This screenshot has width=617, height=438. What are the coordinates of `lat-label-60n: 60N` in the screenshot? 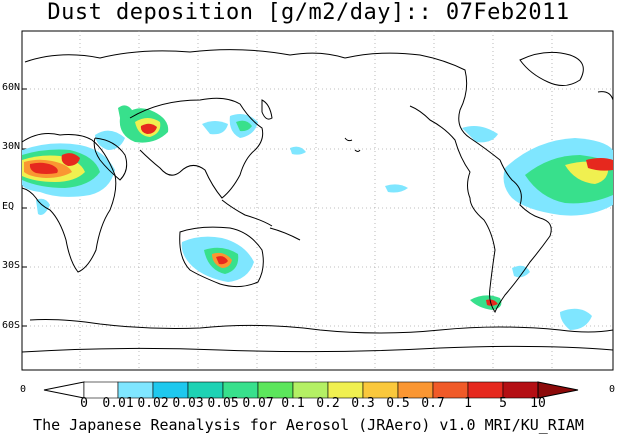 It's located at (11, 87).